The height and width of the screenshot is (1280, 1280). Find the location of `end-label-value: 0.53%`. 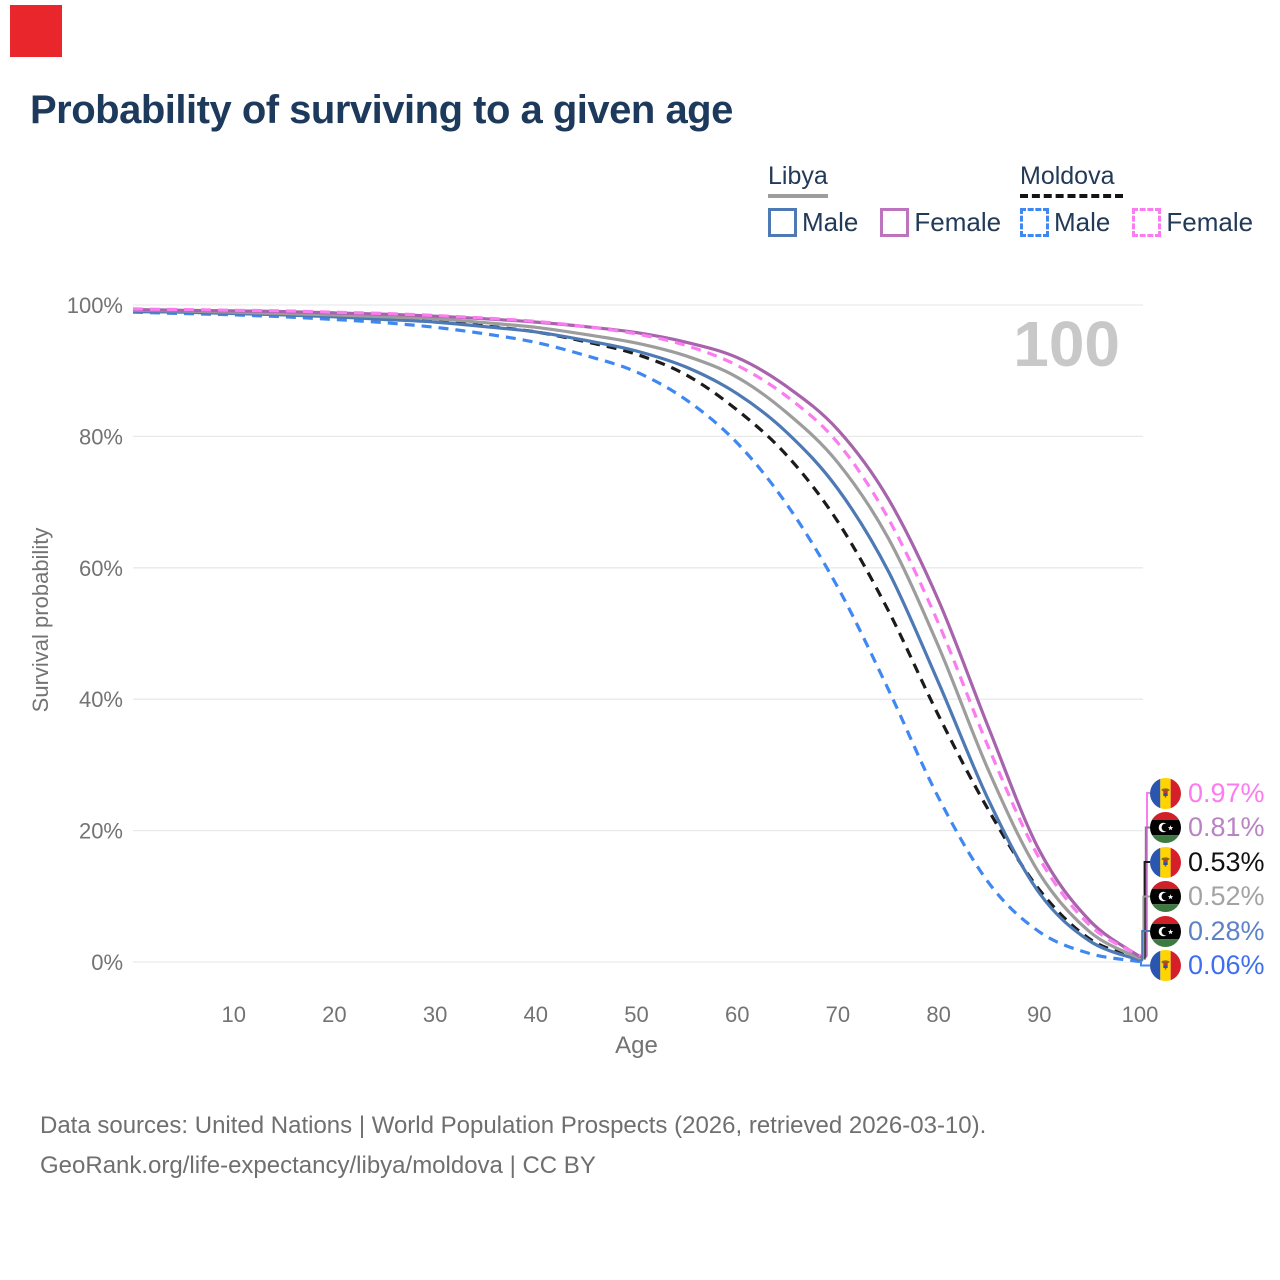

end-label-value: 0.53% is located at coordinates (1226, 861).